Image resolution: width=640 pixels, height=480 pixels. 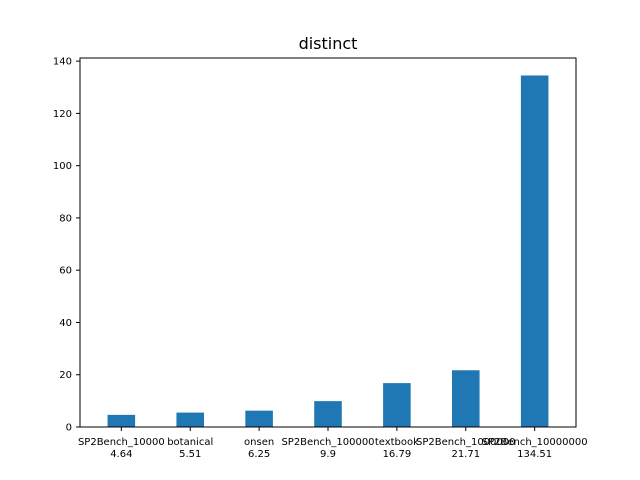 I want to click on y-tick-label: 20, so click(x=65, y=375).